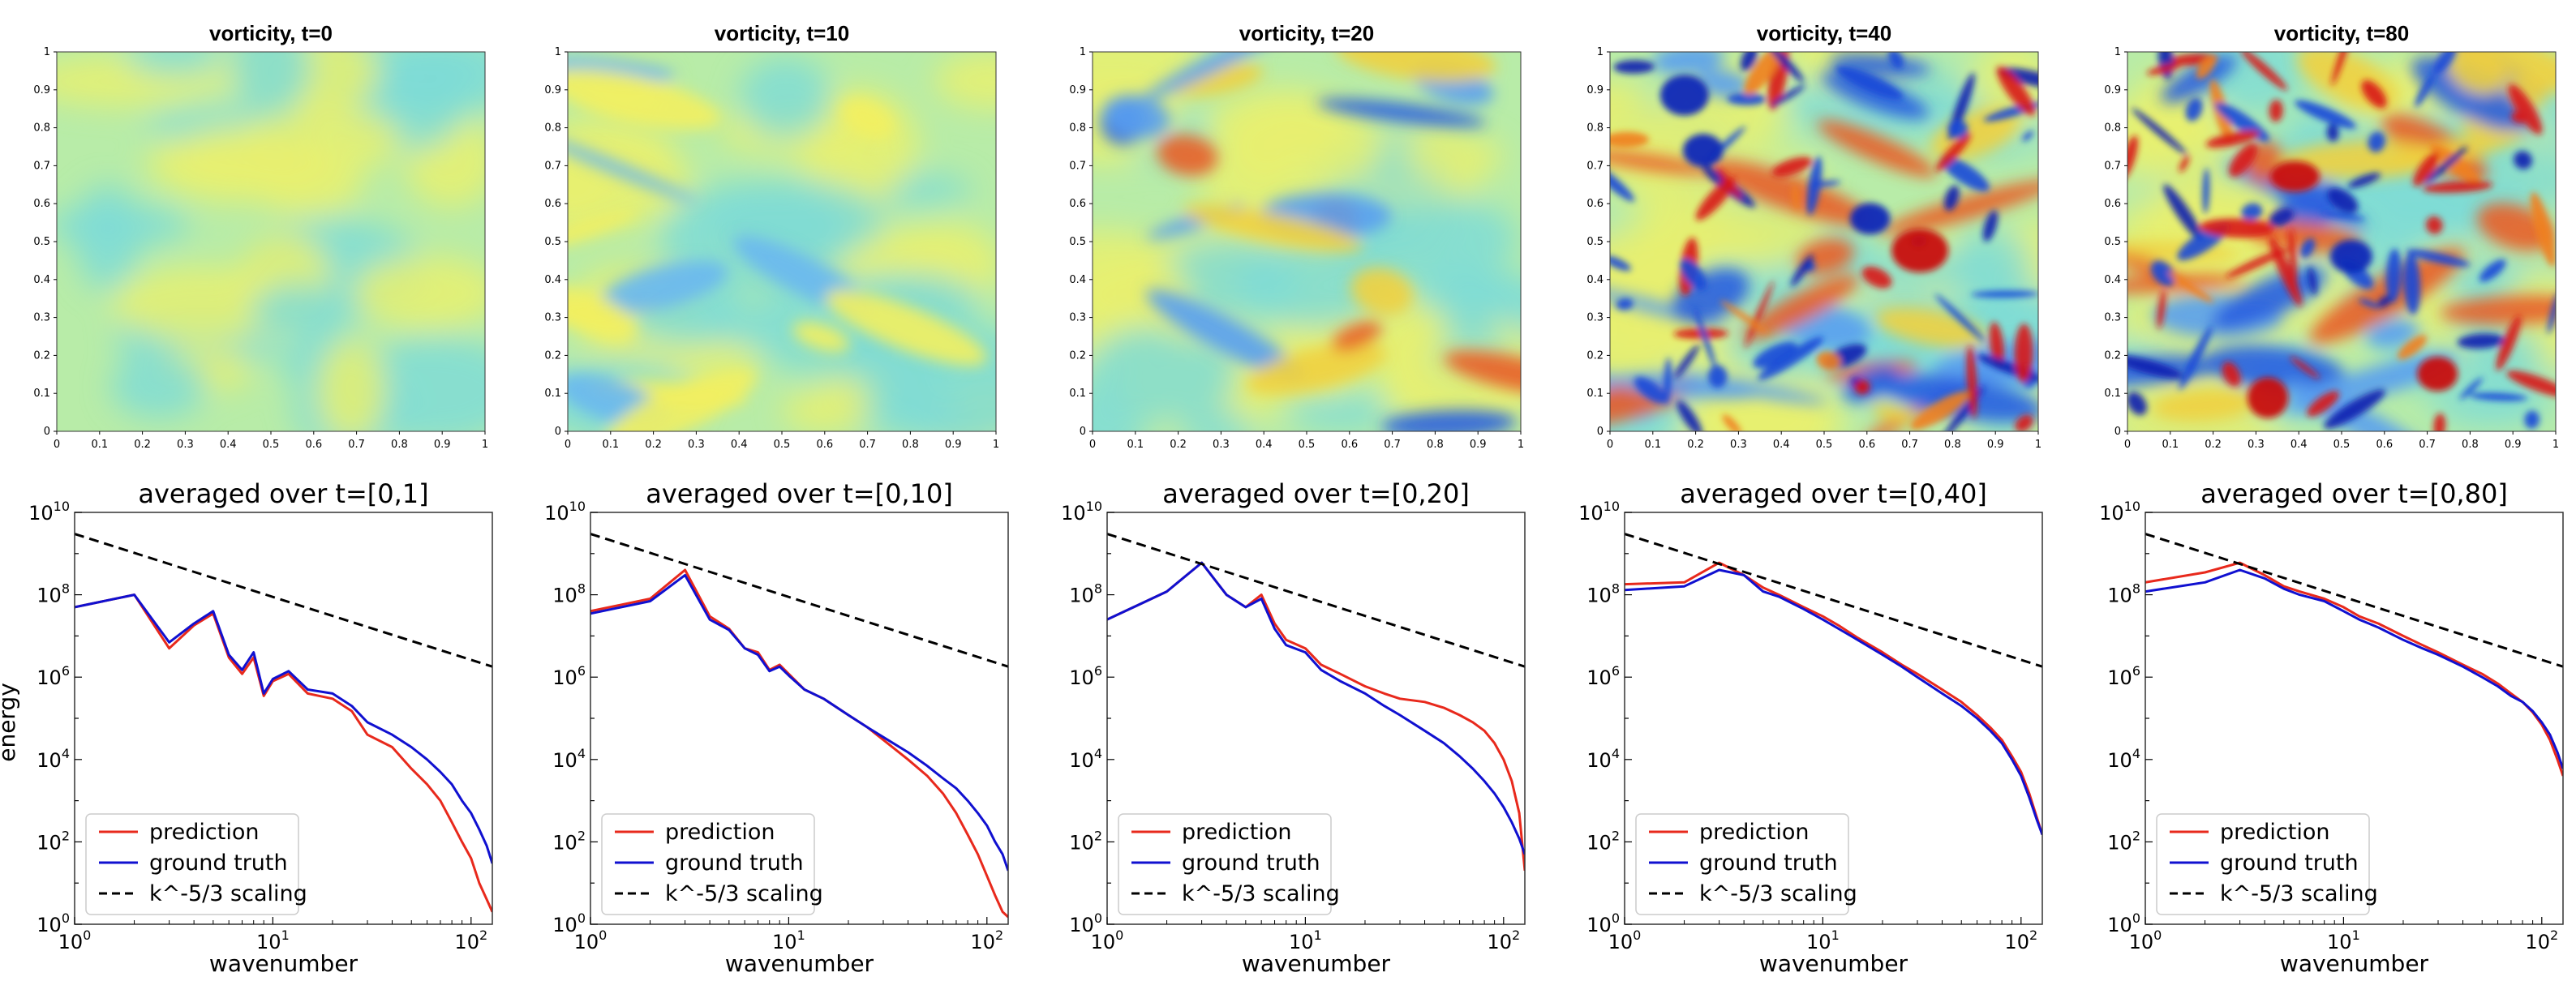  I want to click on panel-title: vorticity, t=40, so click(1824, 33).